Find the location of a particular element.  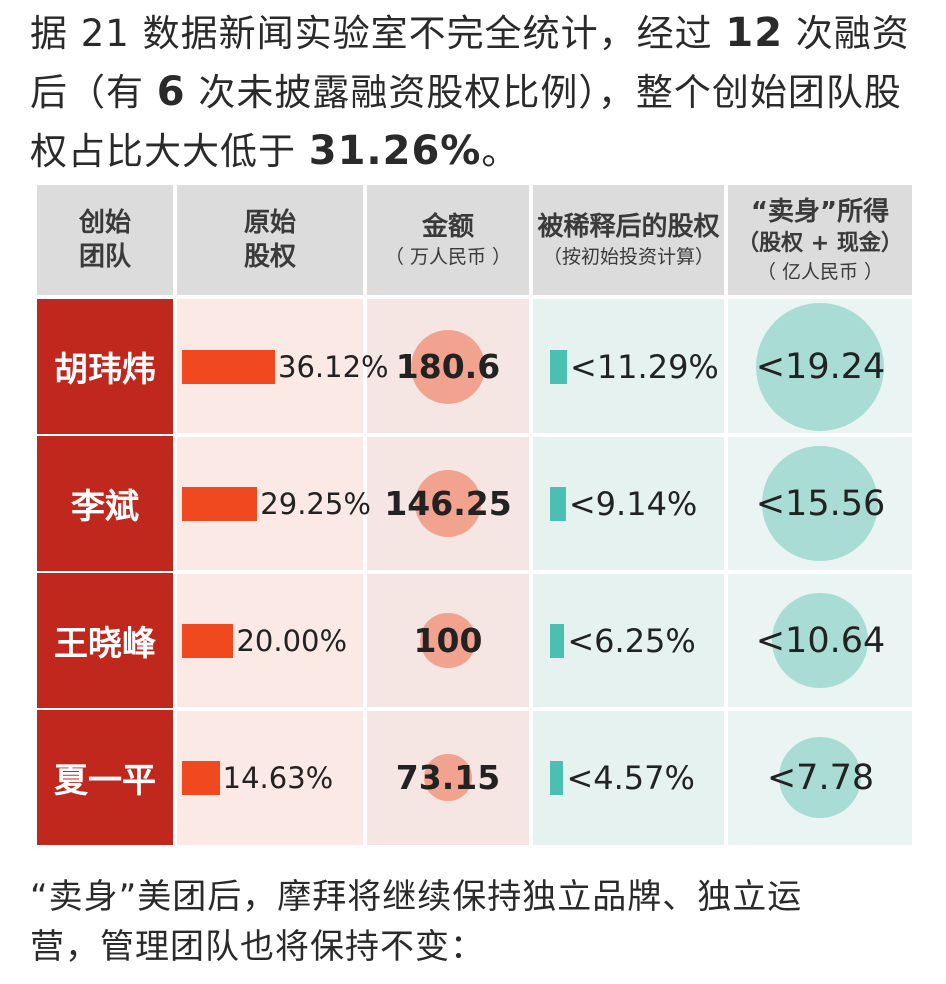

intro-text-3: 次未披露融资股权比例），整个创始团队股权占比大大低于 is located at coordinates (466, 122).